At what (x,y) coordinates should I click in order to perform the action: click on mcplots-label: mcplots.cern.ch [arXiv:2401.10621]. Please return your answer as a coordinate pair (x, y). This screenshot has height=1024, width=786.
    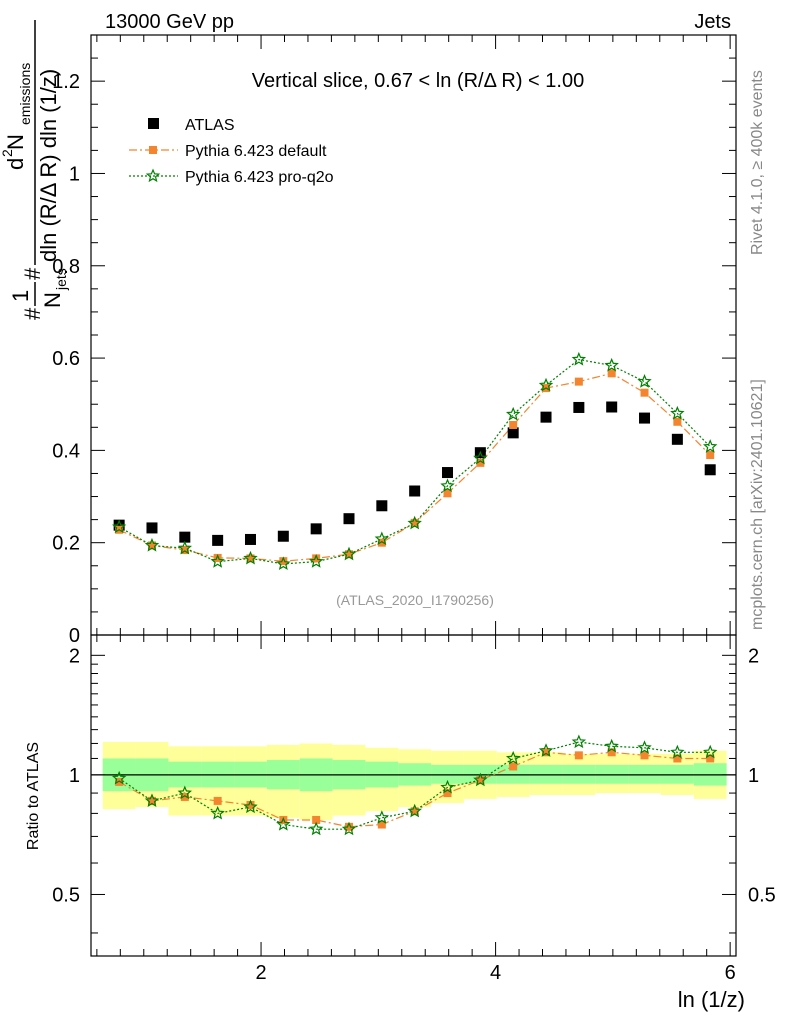
    Looking at the image, I should click on (757, 504).